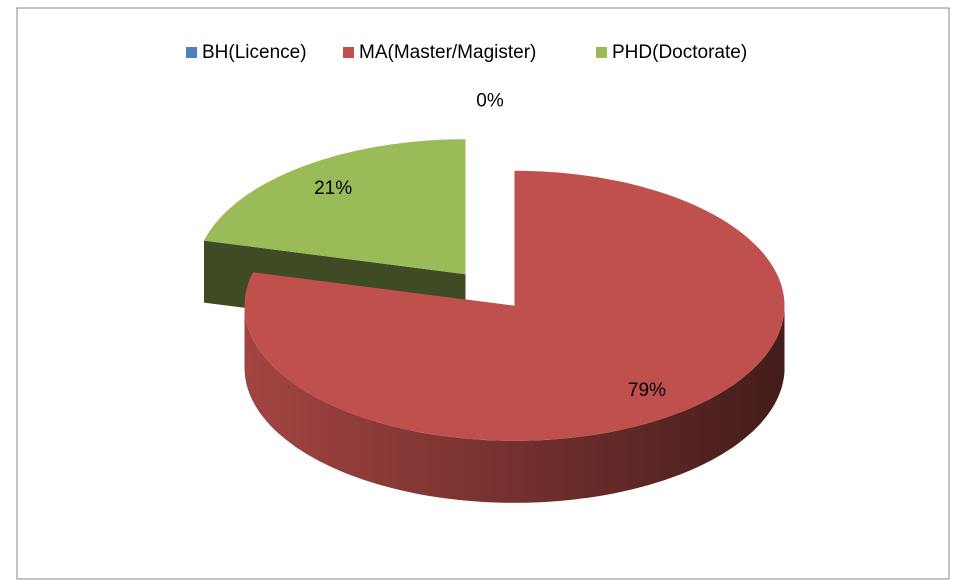 This screenshot has width=957, height=580. I want to click on data-label: 79%, so click(647, 390).